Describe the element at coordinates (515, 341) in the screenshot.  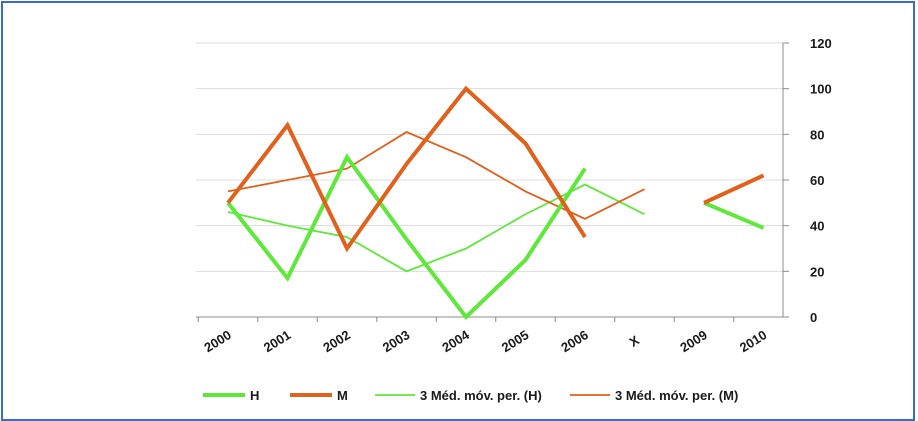
I see `x-tick-label: 2005` at that location.